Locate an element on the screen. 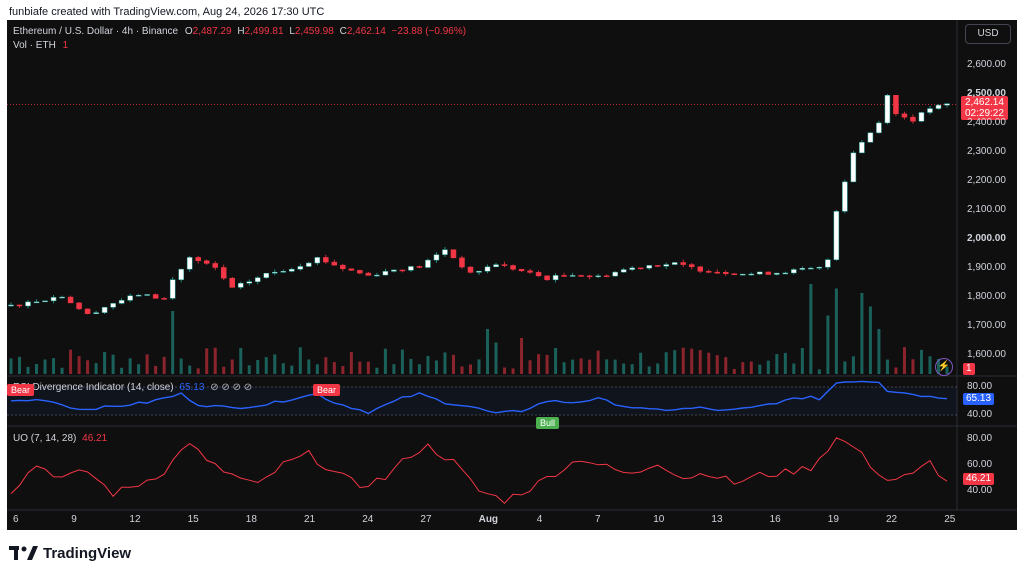 This screenshot has width=1024, height=576. time-tick-label: 19 is located at coordinates (833, 519).